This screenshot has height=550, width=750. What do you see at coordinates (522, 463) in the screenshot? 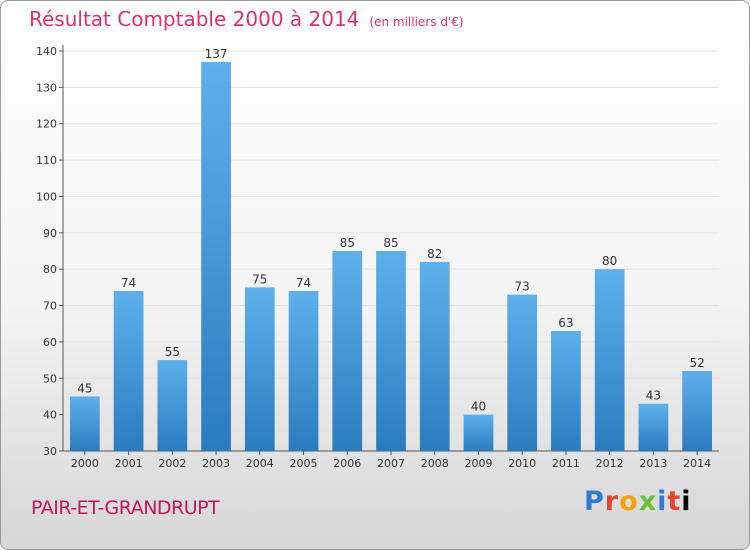
I see `x-tick-label-2010: 2010` at bounding box center [522, 463].